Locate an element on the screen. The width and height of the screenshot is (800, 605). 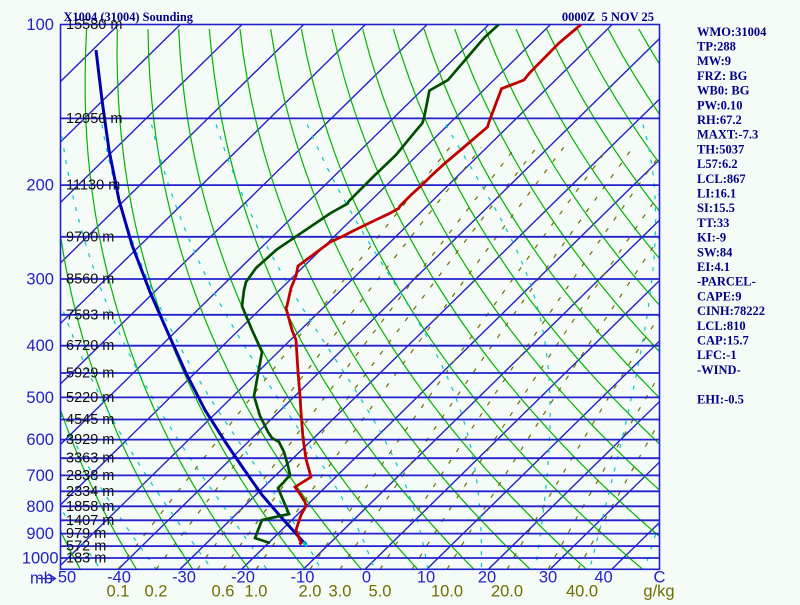
svg-text: SW:84 is located at coordinates (715, 252).